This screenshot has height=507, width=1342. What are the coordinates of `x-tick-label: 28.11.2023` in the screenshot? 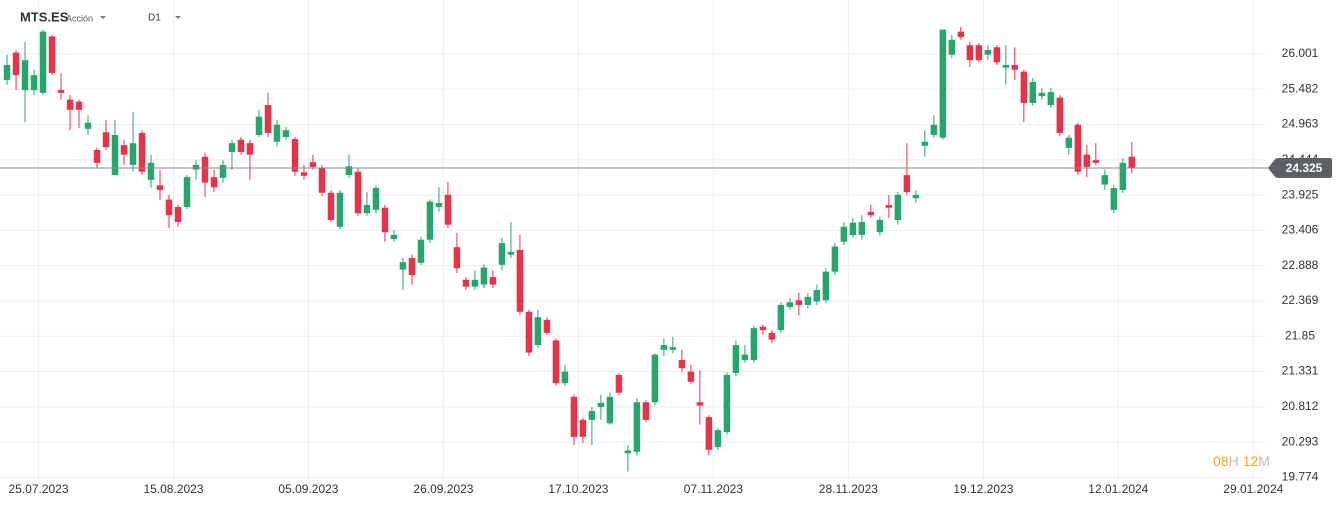 It's located at (848, 489).